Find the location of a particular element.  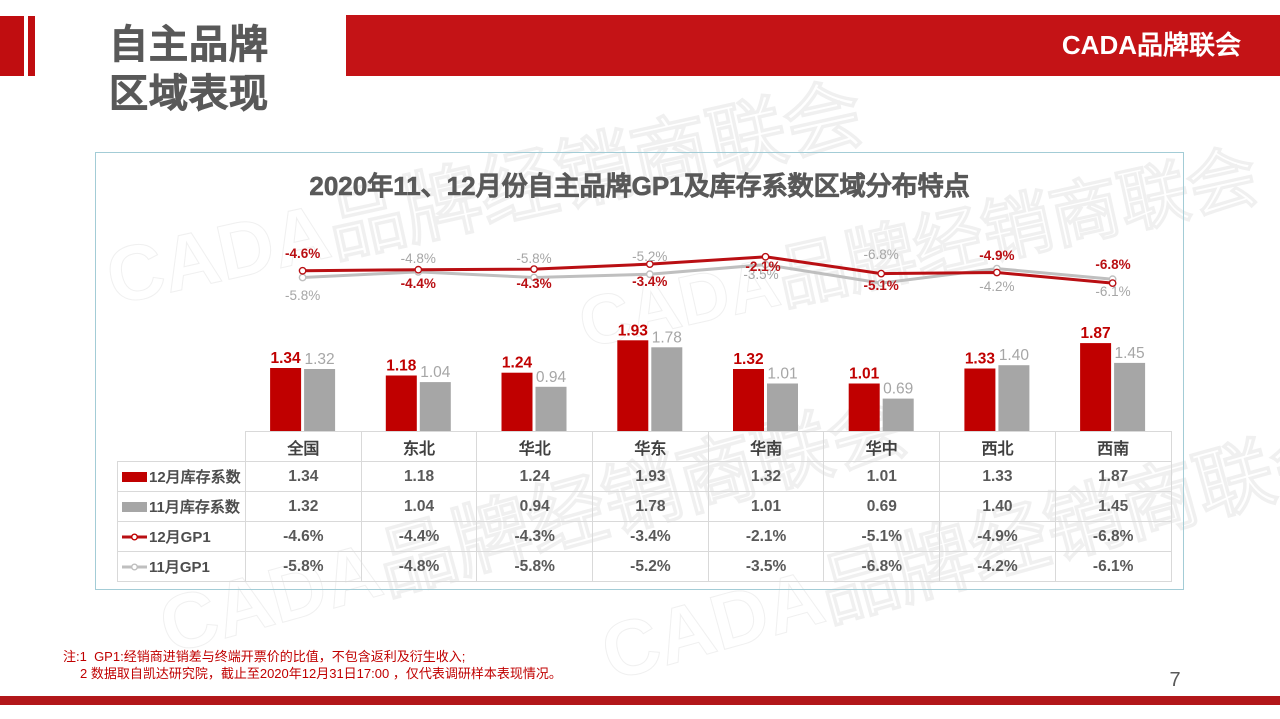

svg-text: 1.24 is located at coordinates (517, 363).